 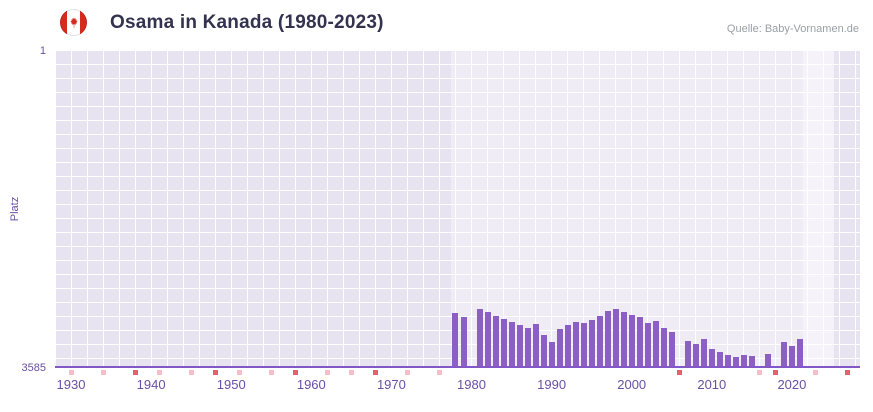 What do you see at coordinates (71, 384) in the screenshot?
I see `x-axis-tick-label: 1930` at bounding box center [71, 384].